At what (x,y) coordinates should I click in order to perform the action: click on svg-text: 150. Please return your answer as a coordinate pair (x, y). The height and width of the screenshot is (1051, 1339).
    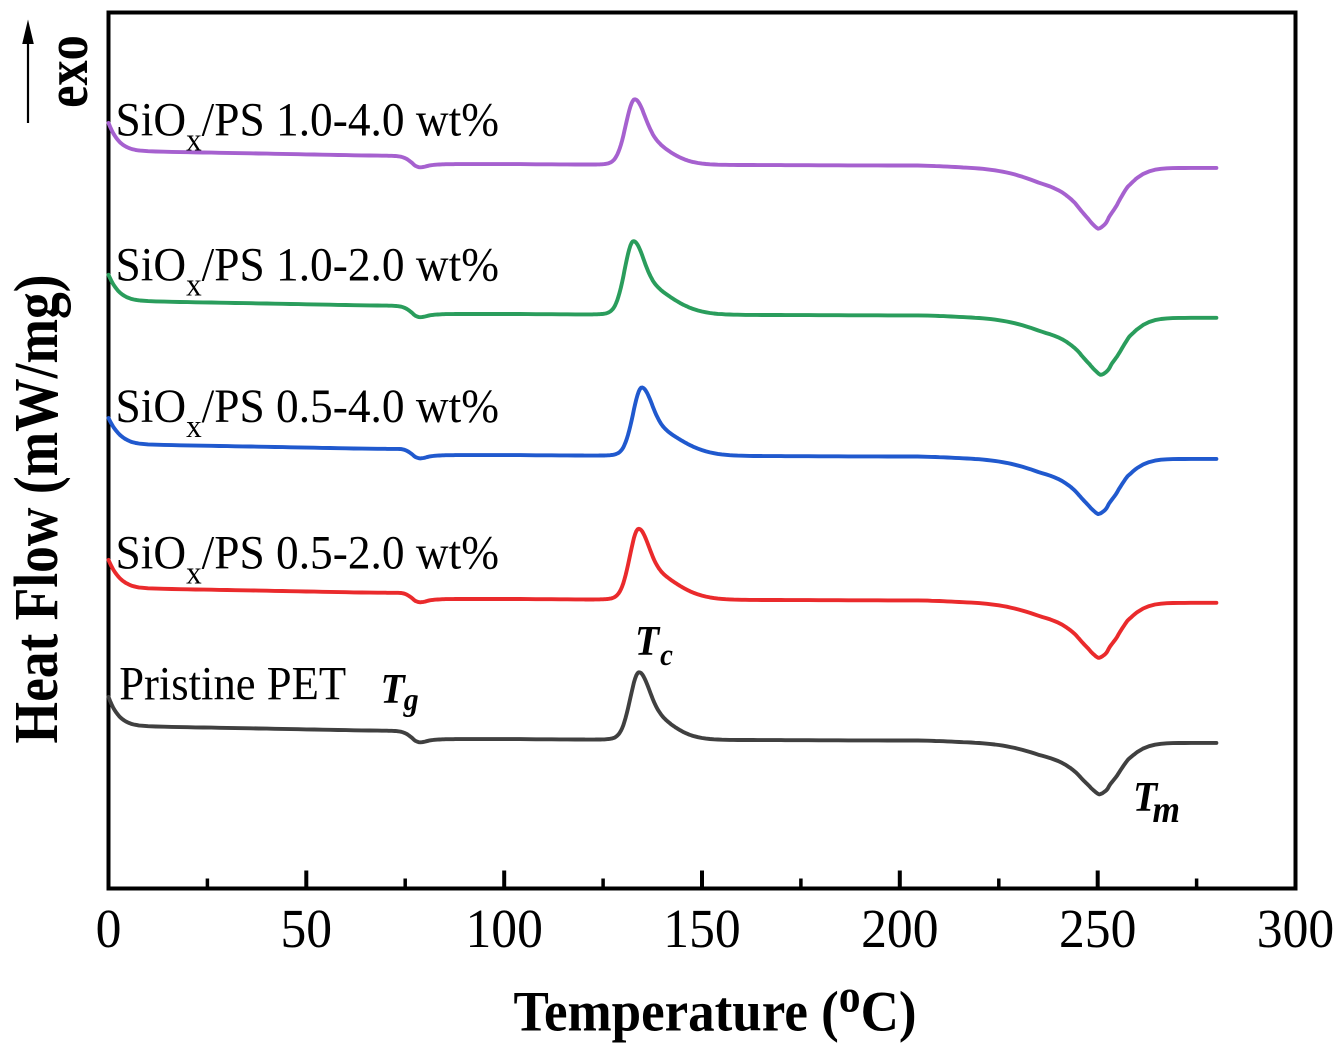
    Looking at the image, I should click on (701, 928).